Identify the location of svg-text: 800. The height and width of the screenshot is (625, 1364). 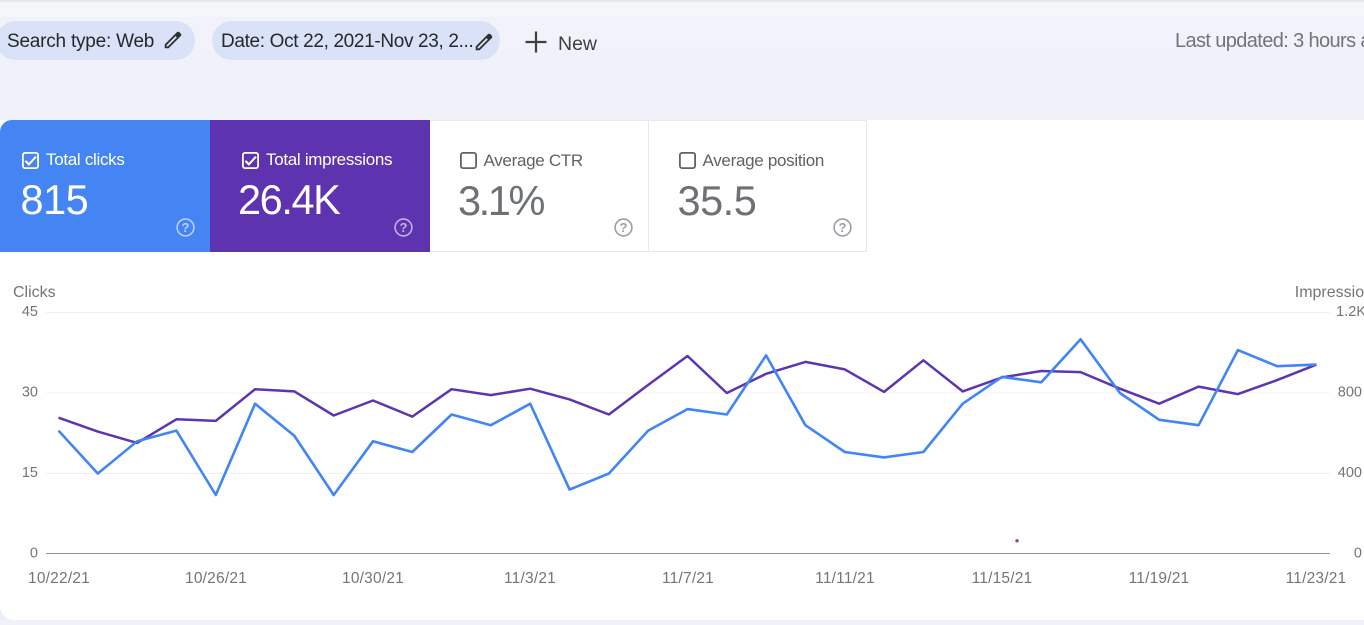
(1350, 393).